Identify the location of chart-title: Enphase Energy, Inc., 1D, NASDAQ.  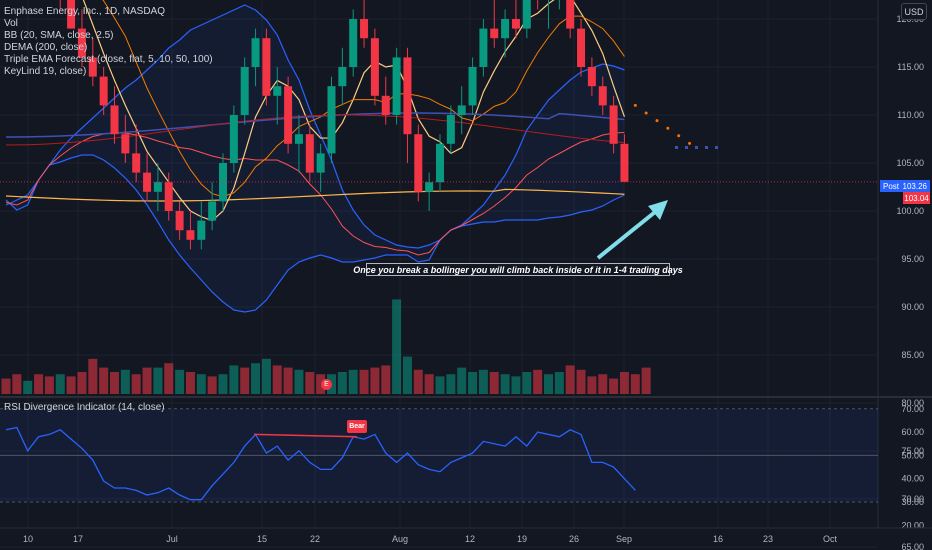
(85, 11).